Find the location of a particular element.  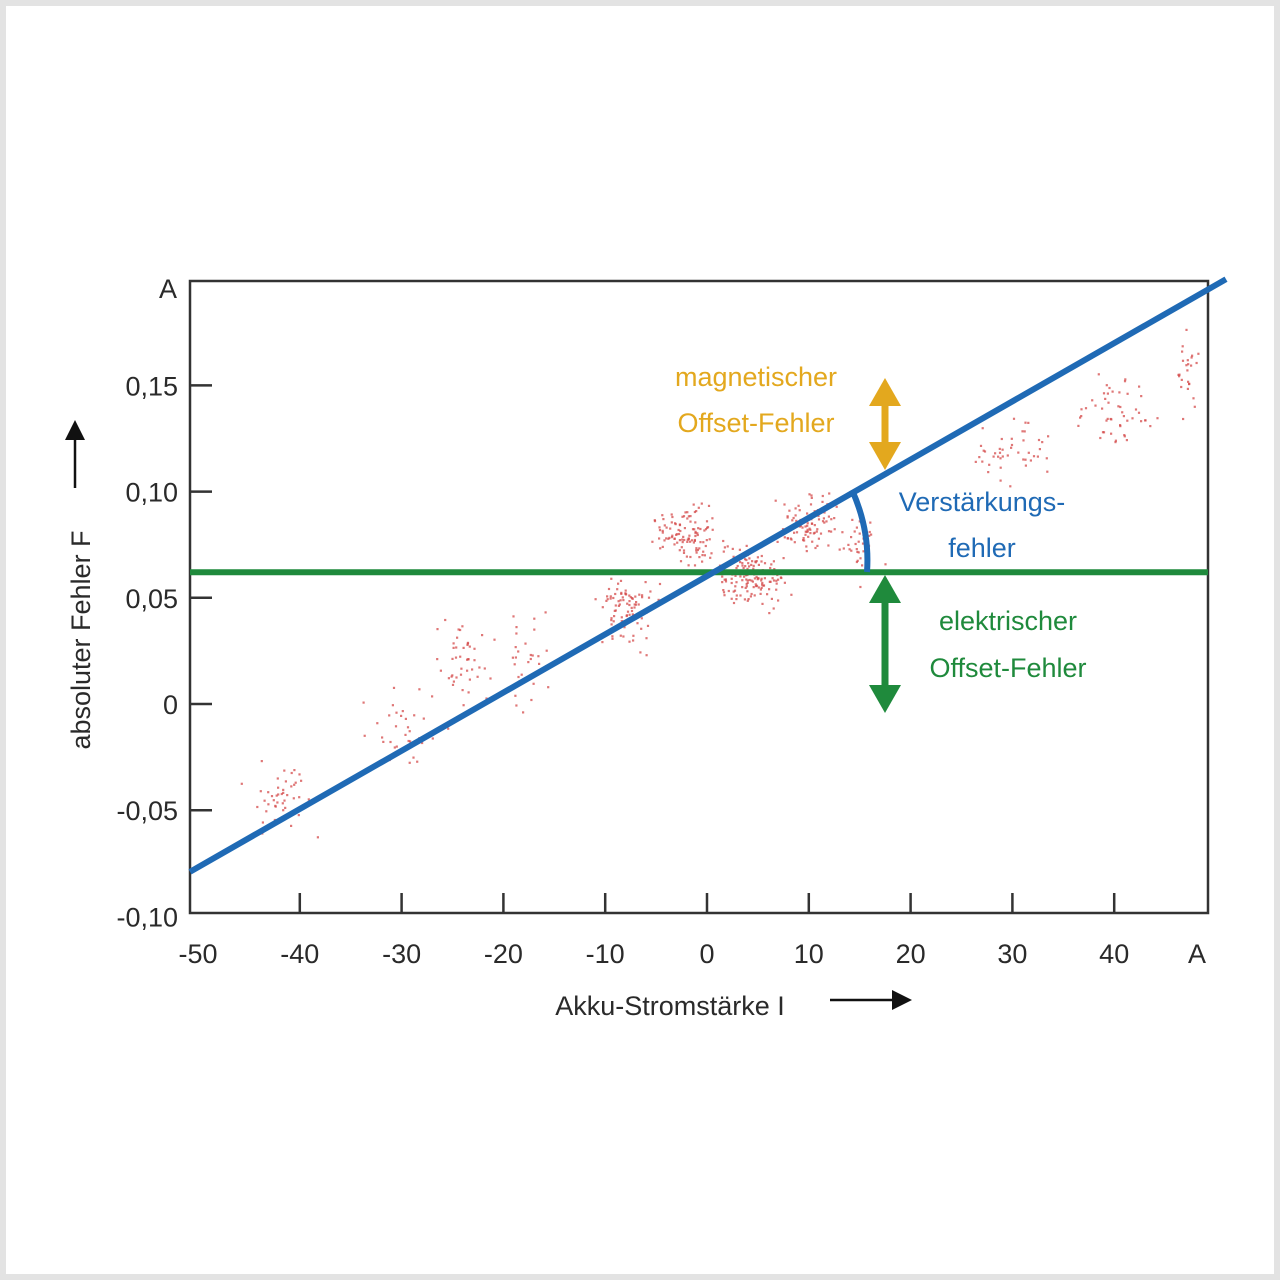

x-axis-title: Akku-Stromstärke I is located at coordinates (670, 1006).